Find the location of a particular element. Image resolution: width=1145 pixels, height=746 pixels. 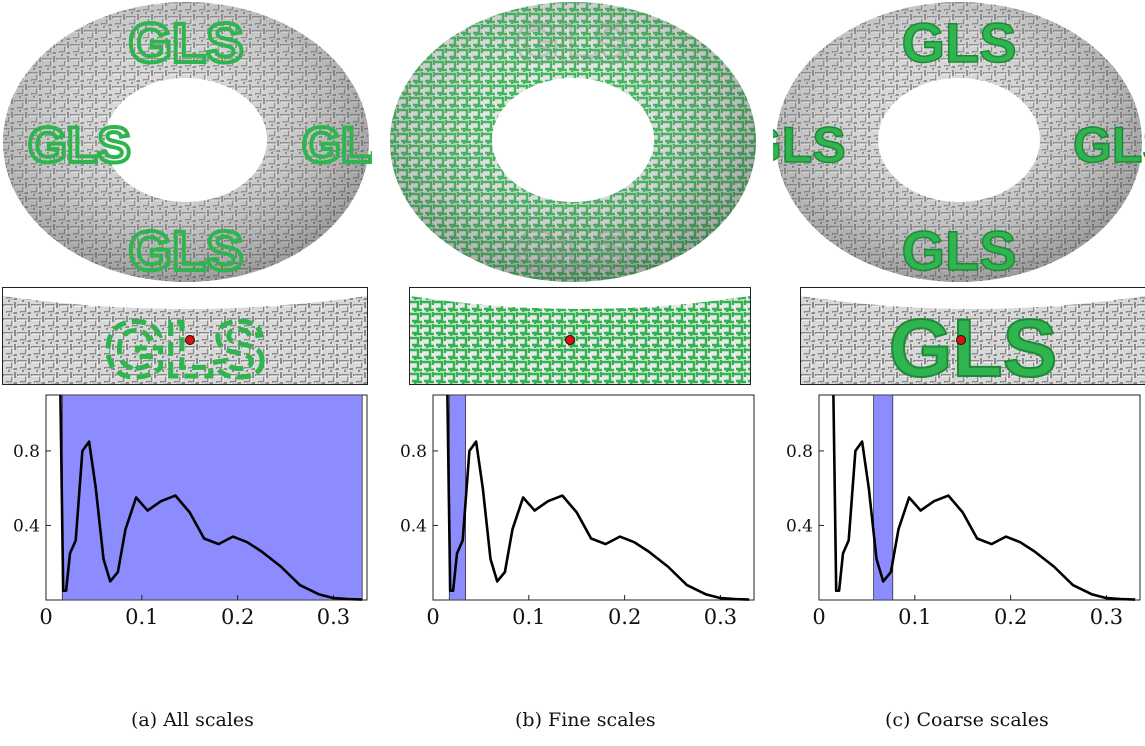

closeup-a: GLS is located at coordinates (185, 336).